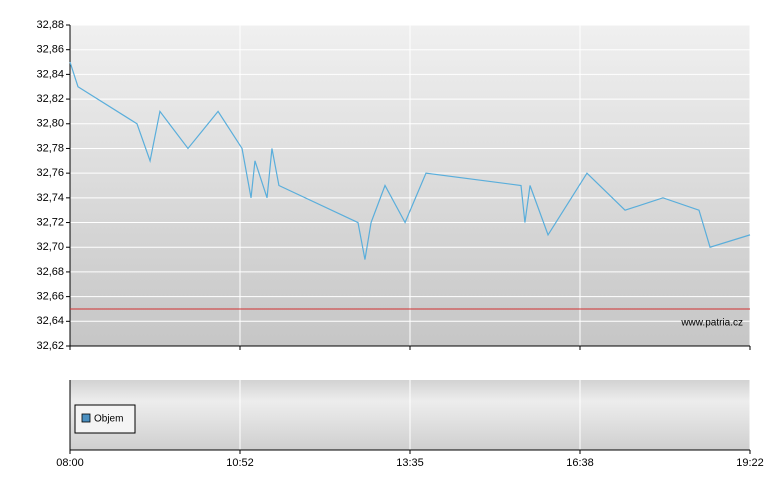 Image resolution: width=780 pixels, height=490 pixels. Describe the element at coordinates (50, 50) in the screenshot. I see `y-tick-label: 32,86` at that location.